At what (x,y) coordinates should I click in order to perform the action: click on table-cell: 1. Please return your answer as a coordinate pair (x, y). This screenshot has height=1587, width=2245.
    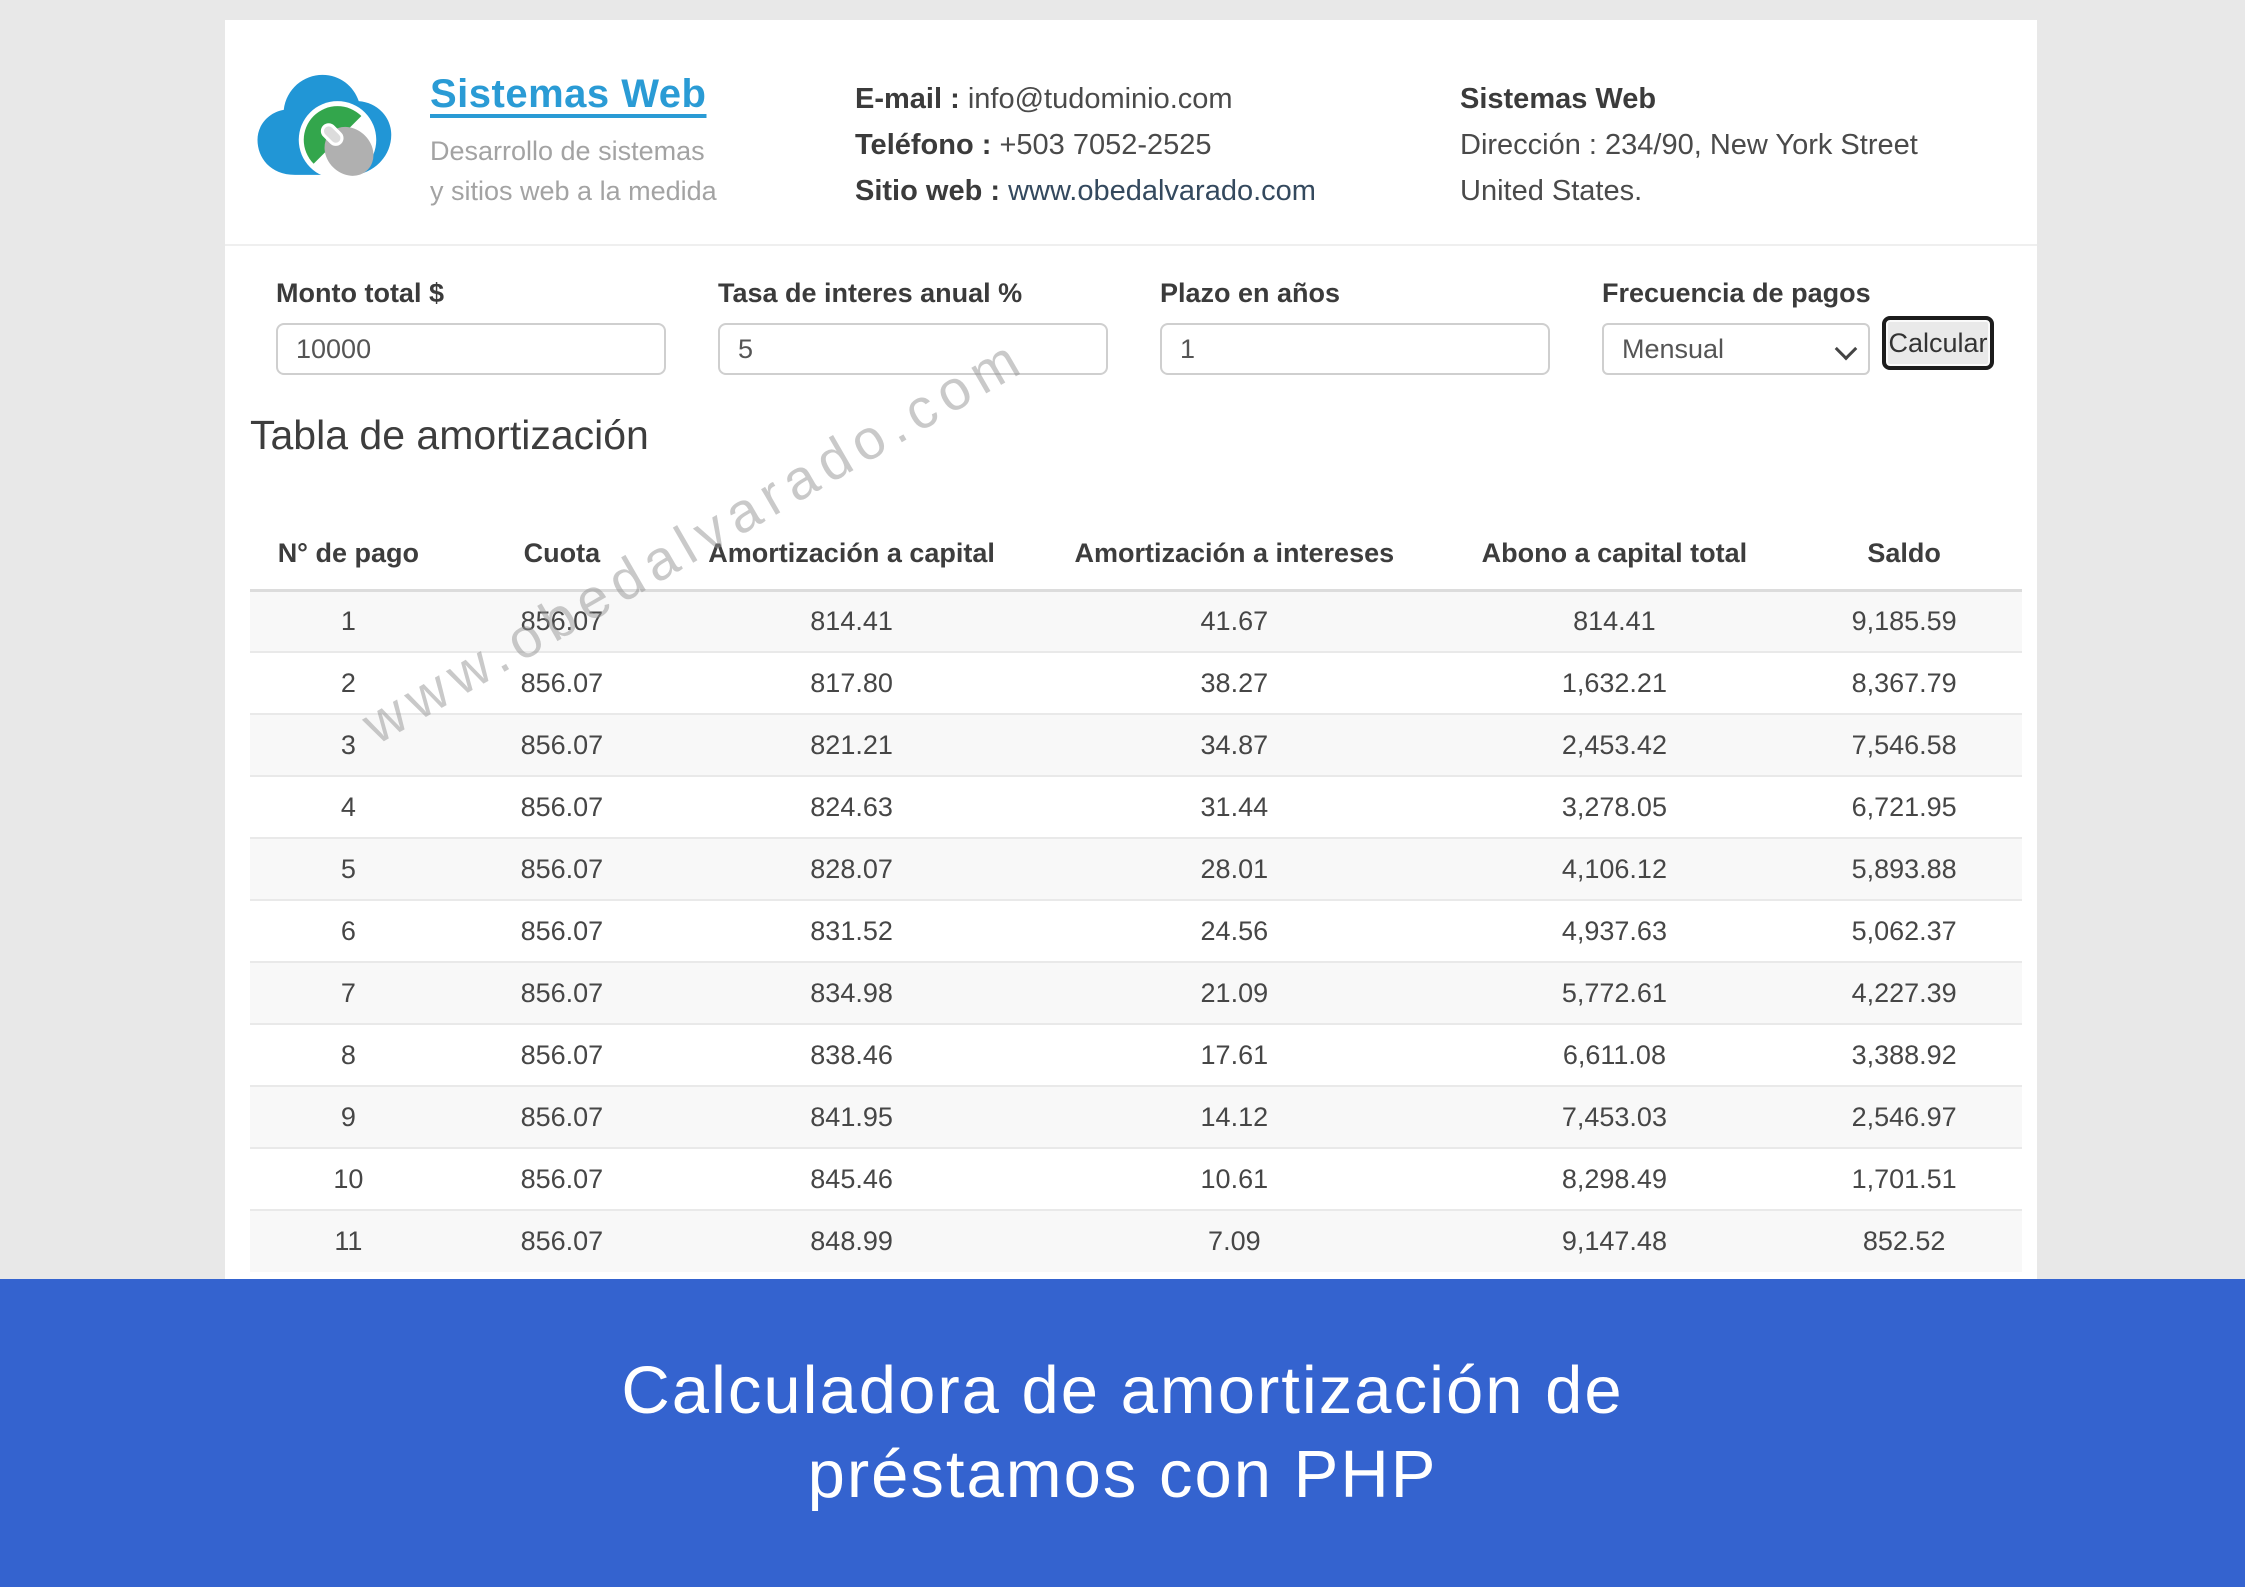
    Looking at the image, I should click on (348, 620).